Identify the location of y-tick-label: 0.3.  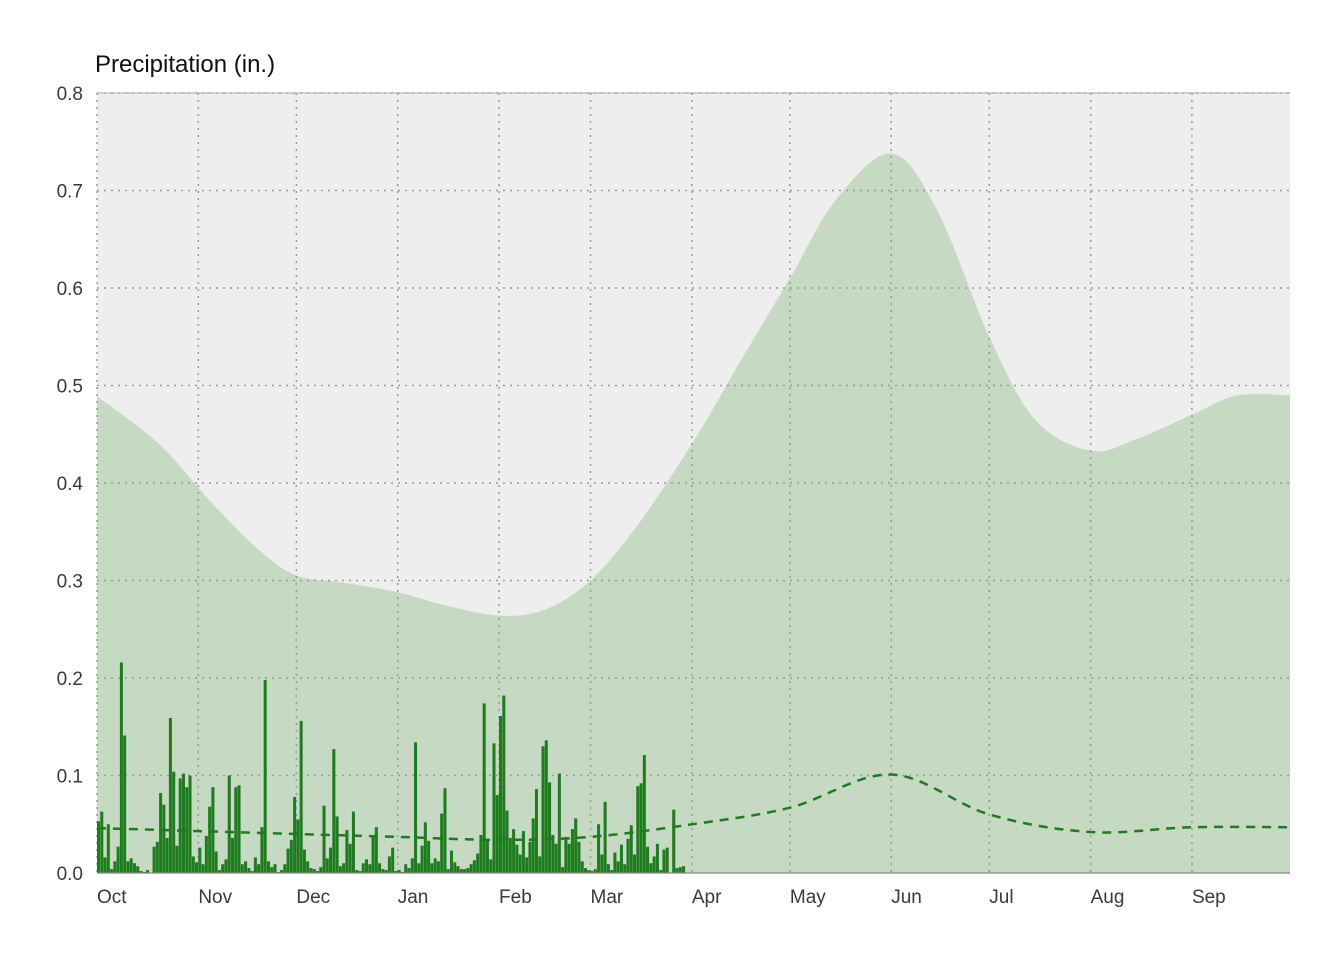
(70, 582).